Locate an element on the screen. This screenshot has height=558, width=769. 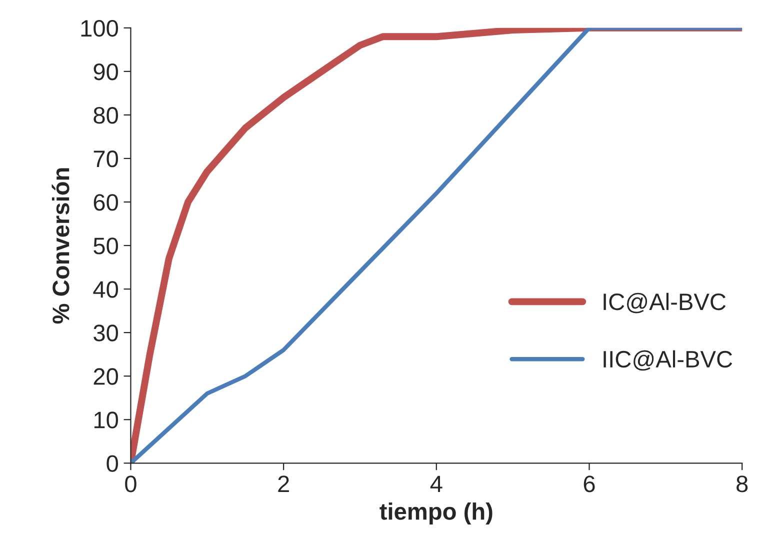
y-tick-label: 10 is located at coordinates (106, 420).